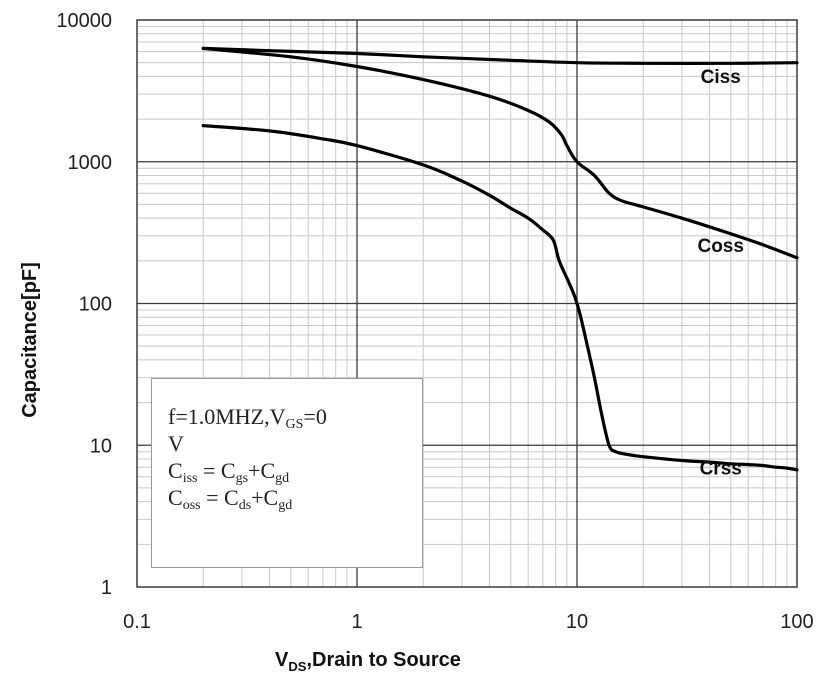 The image size is (823, 687). Describe the element at coordinates (106, 588) in the screenshot. I see `y-tick-label: 1` at that location.